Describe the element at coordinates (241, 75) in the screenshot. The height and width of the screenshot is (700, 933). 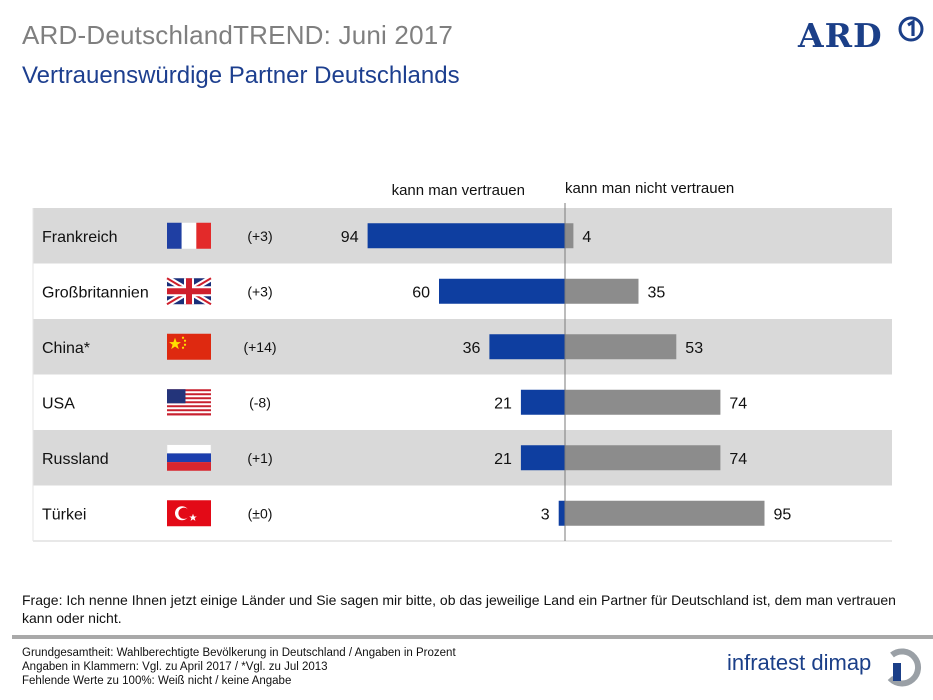
I see `chart-subtitle: Vertrauenswürdige Partner Deutschlands` at that location.